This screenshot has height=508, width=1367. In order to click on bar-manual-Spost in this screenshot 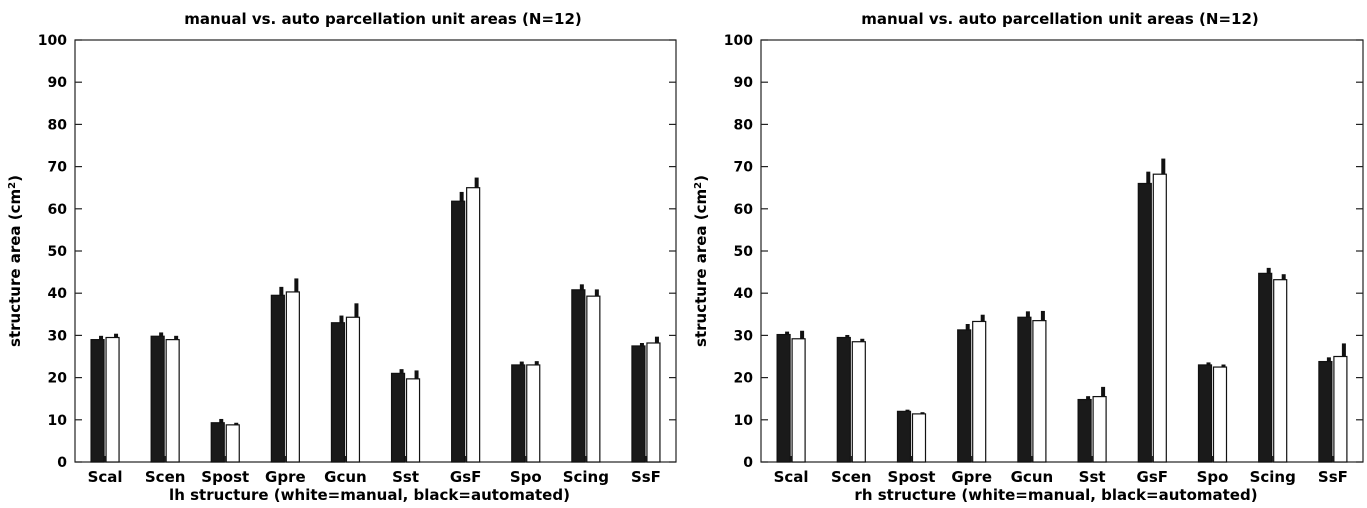, I will do `click(232, 443)`.